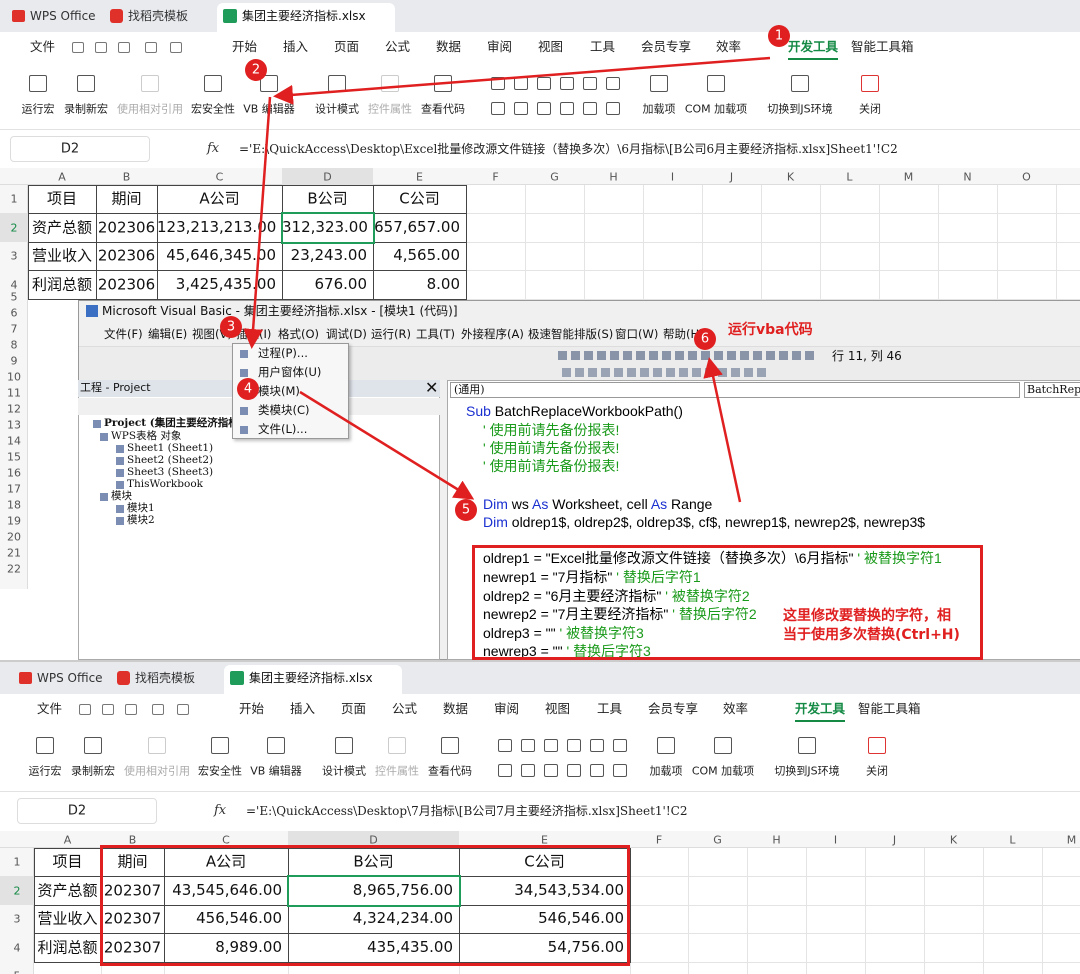  Describe the element at coordinates (168, 334) in the screenshot. I see `vba-menu-item: 编辑(E)` at that location.